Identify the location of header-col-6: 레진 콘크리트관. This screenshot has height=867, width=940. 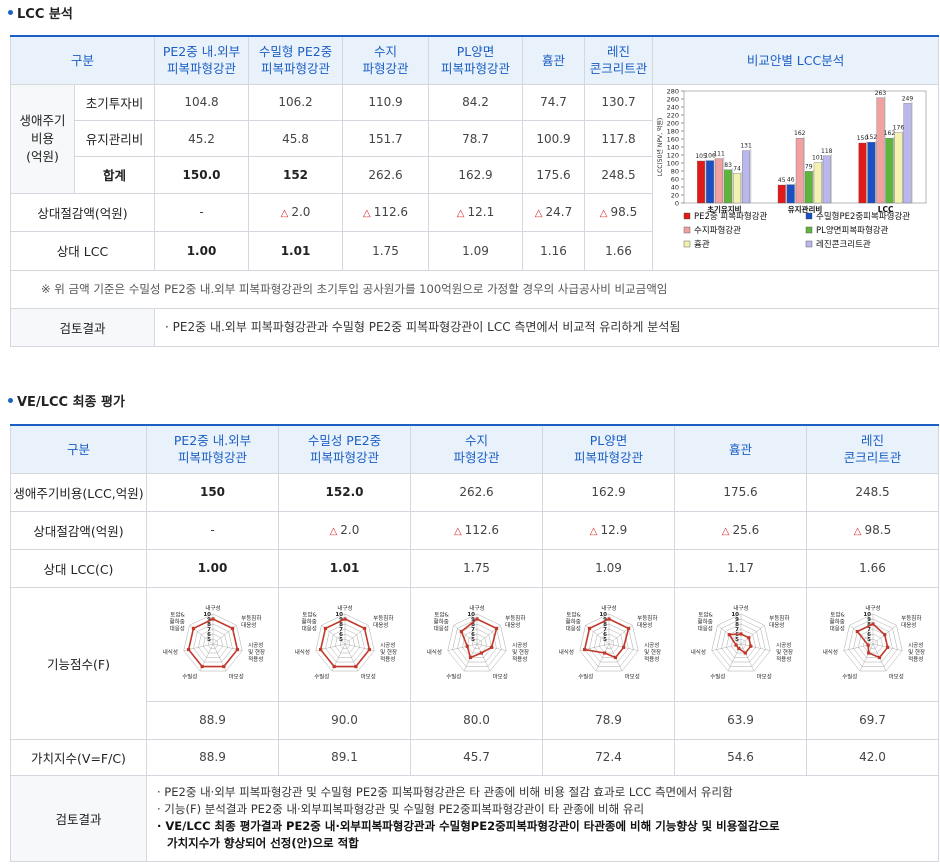
(619, 60).